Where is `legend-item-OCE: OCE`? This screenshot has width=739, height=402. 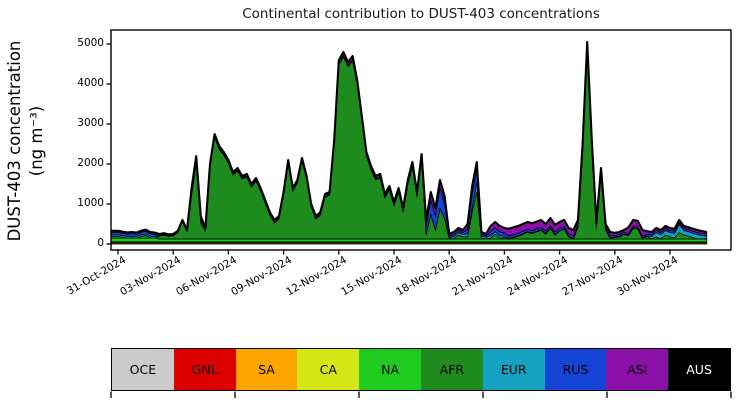 legend-item-OCE: OCE is located at coordinates (143, 369).